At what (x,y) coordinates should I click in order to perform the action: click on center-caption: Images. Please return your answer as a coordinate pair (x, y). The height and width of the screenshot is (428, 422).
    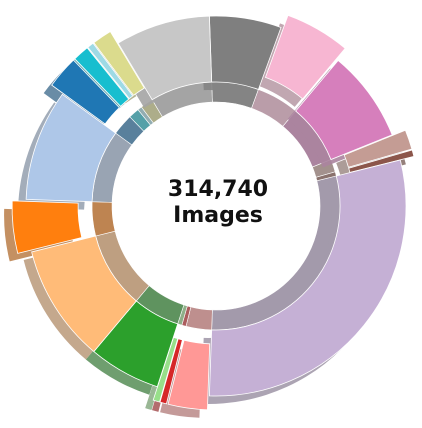
    Looking at the image, I should click on (218, 215).